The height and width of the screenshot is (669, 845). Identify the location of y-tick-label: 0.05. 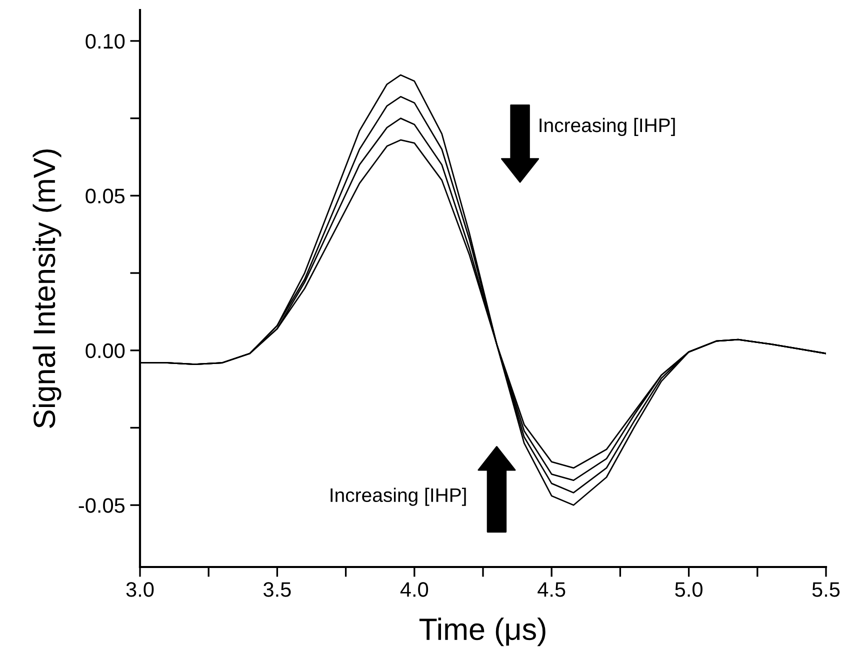
(105, 196).